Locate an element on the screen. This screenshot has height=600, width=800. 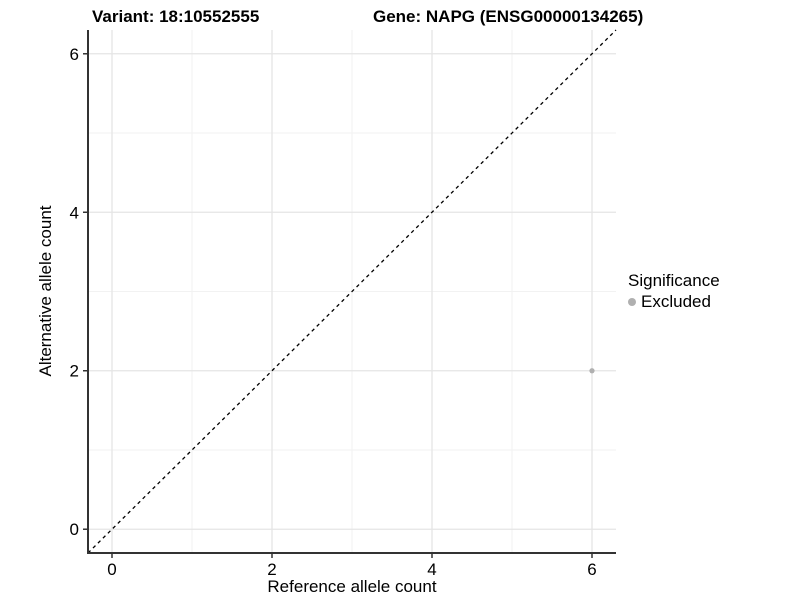
legend: Significance Excluded is located at coordinates (674, 291).